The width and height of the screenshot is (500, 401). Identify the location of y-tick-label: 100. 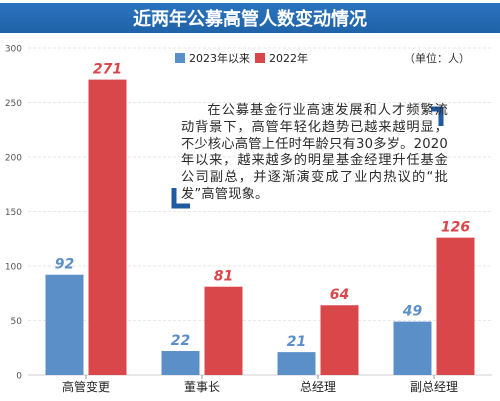
(13, 268).